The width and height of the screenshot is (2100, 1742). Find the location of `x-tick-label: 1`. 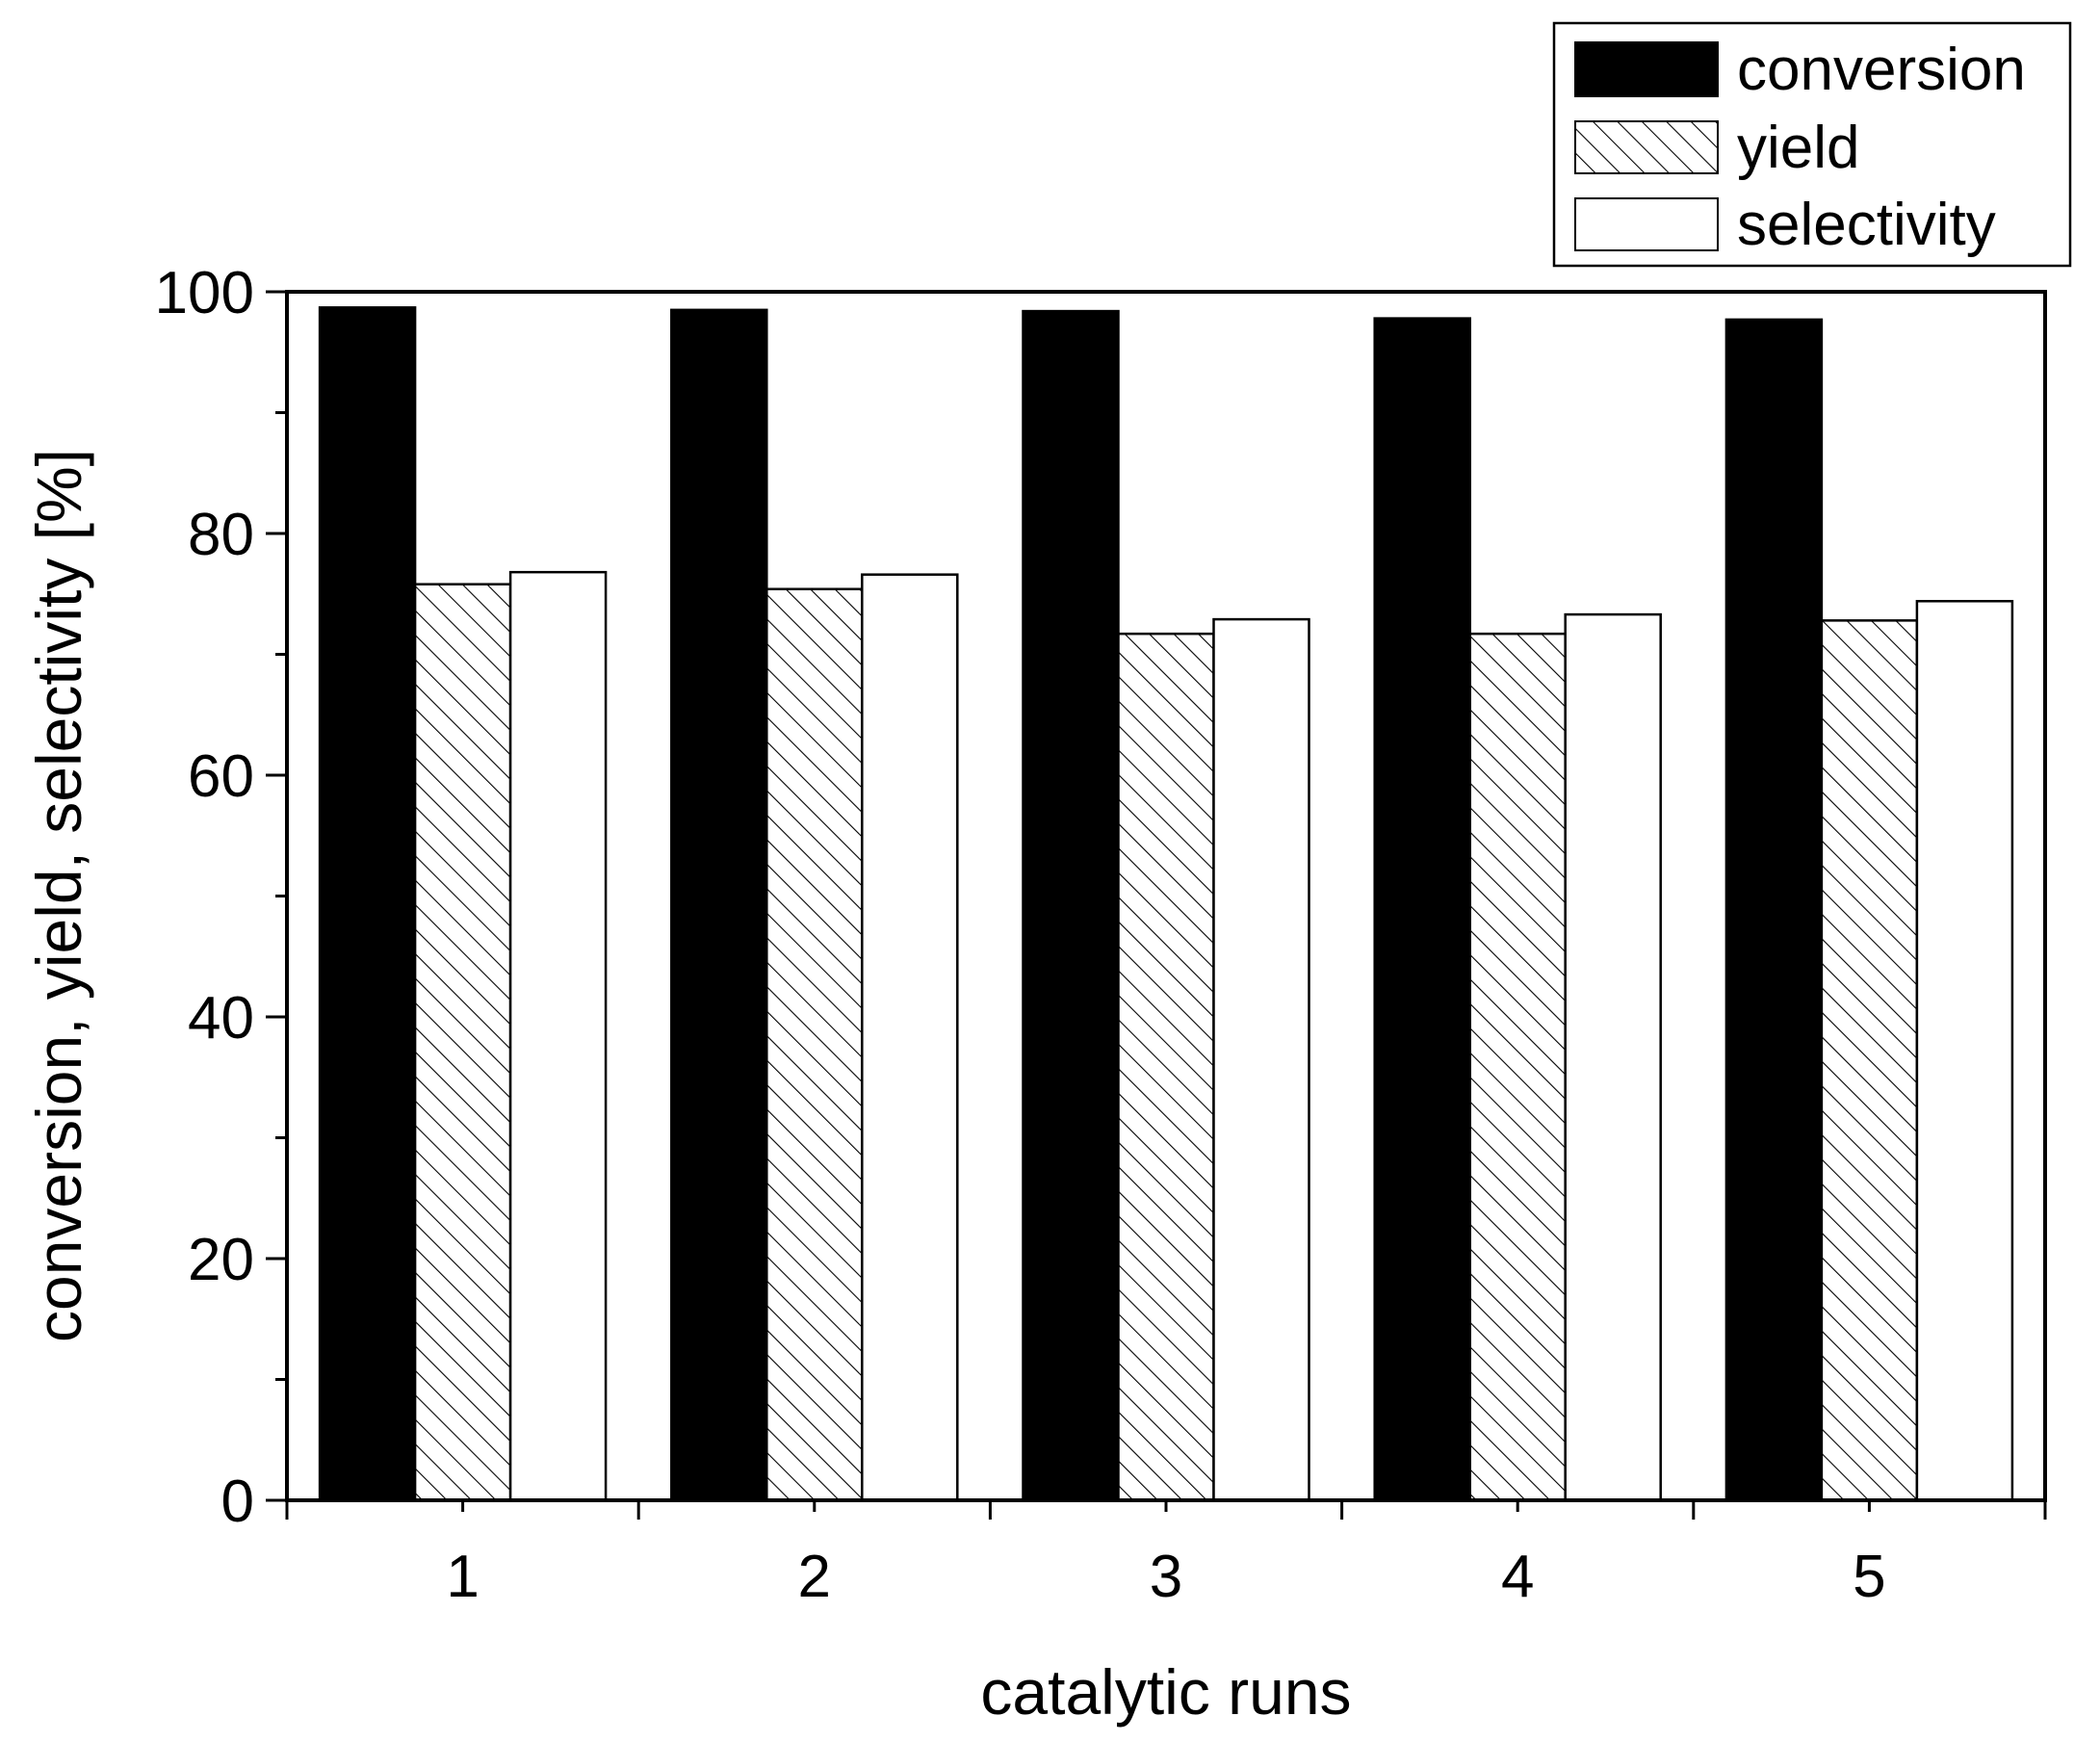

x-tick-label: 1 is located at coordinates (462, 1577).